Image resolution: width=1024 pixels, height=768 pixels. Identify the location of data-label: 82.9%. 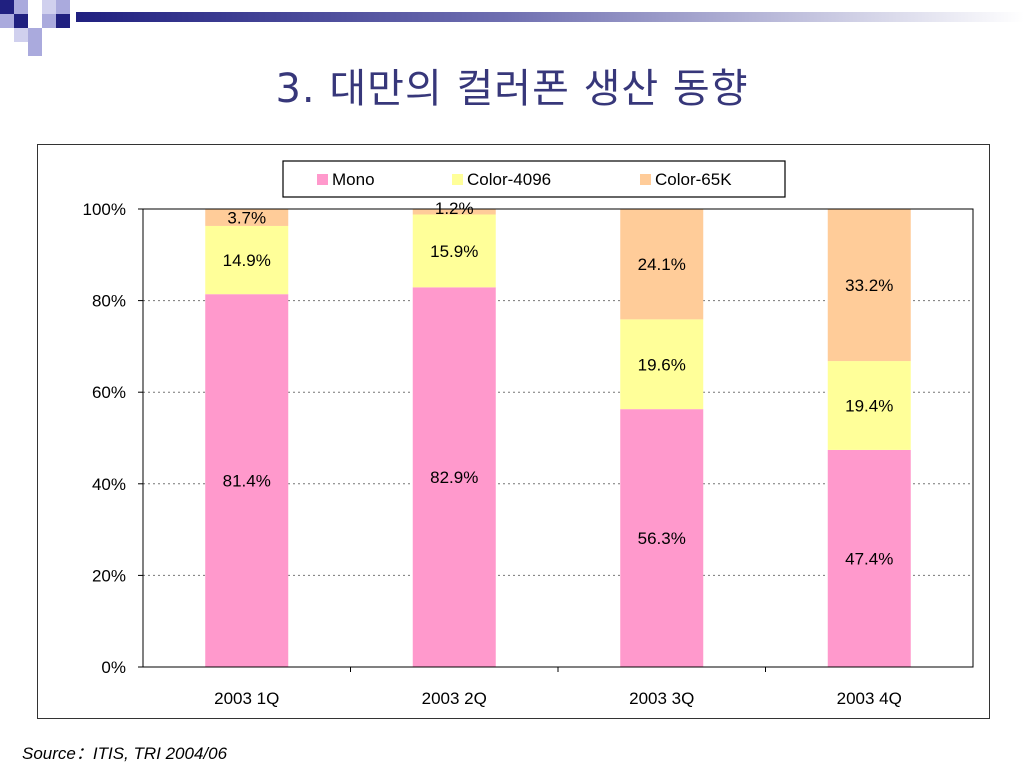
(454, 477).